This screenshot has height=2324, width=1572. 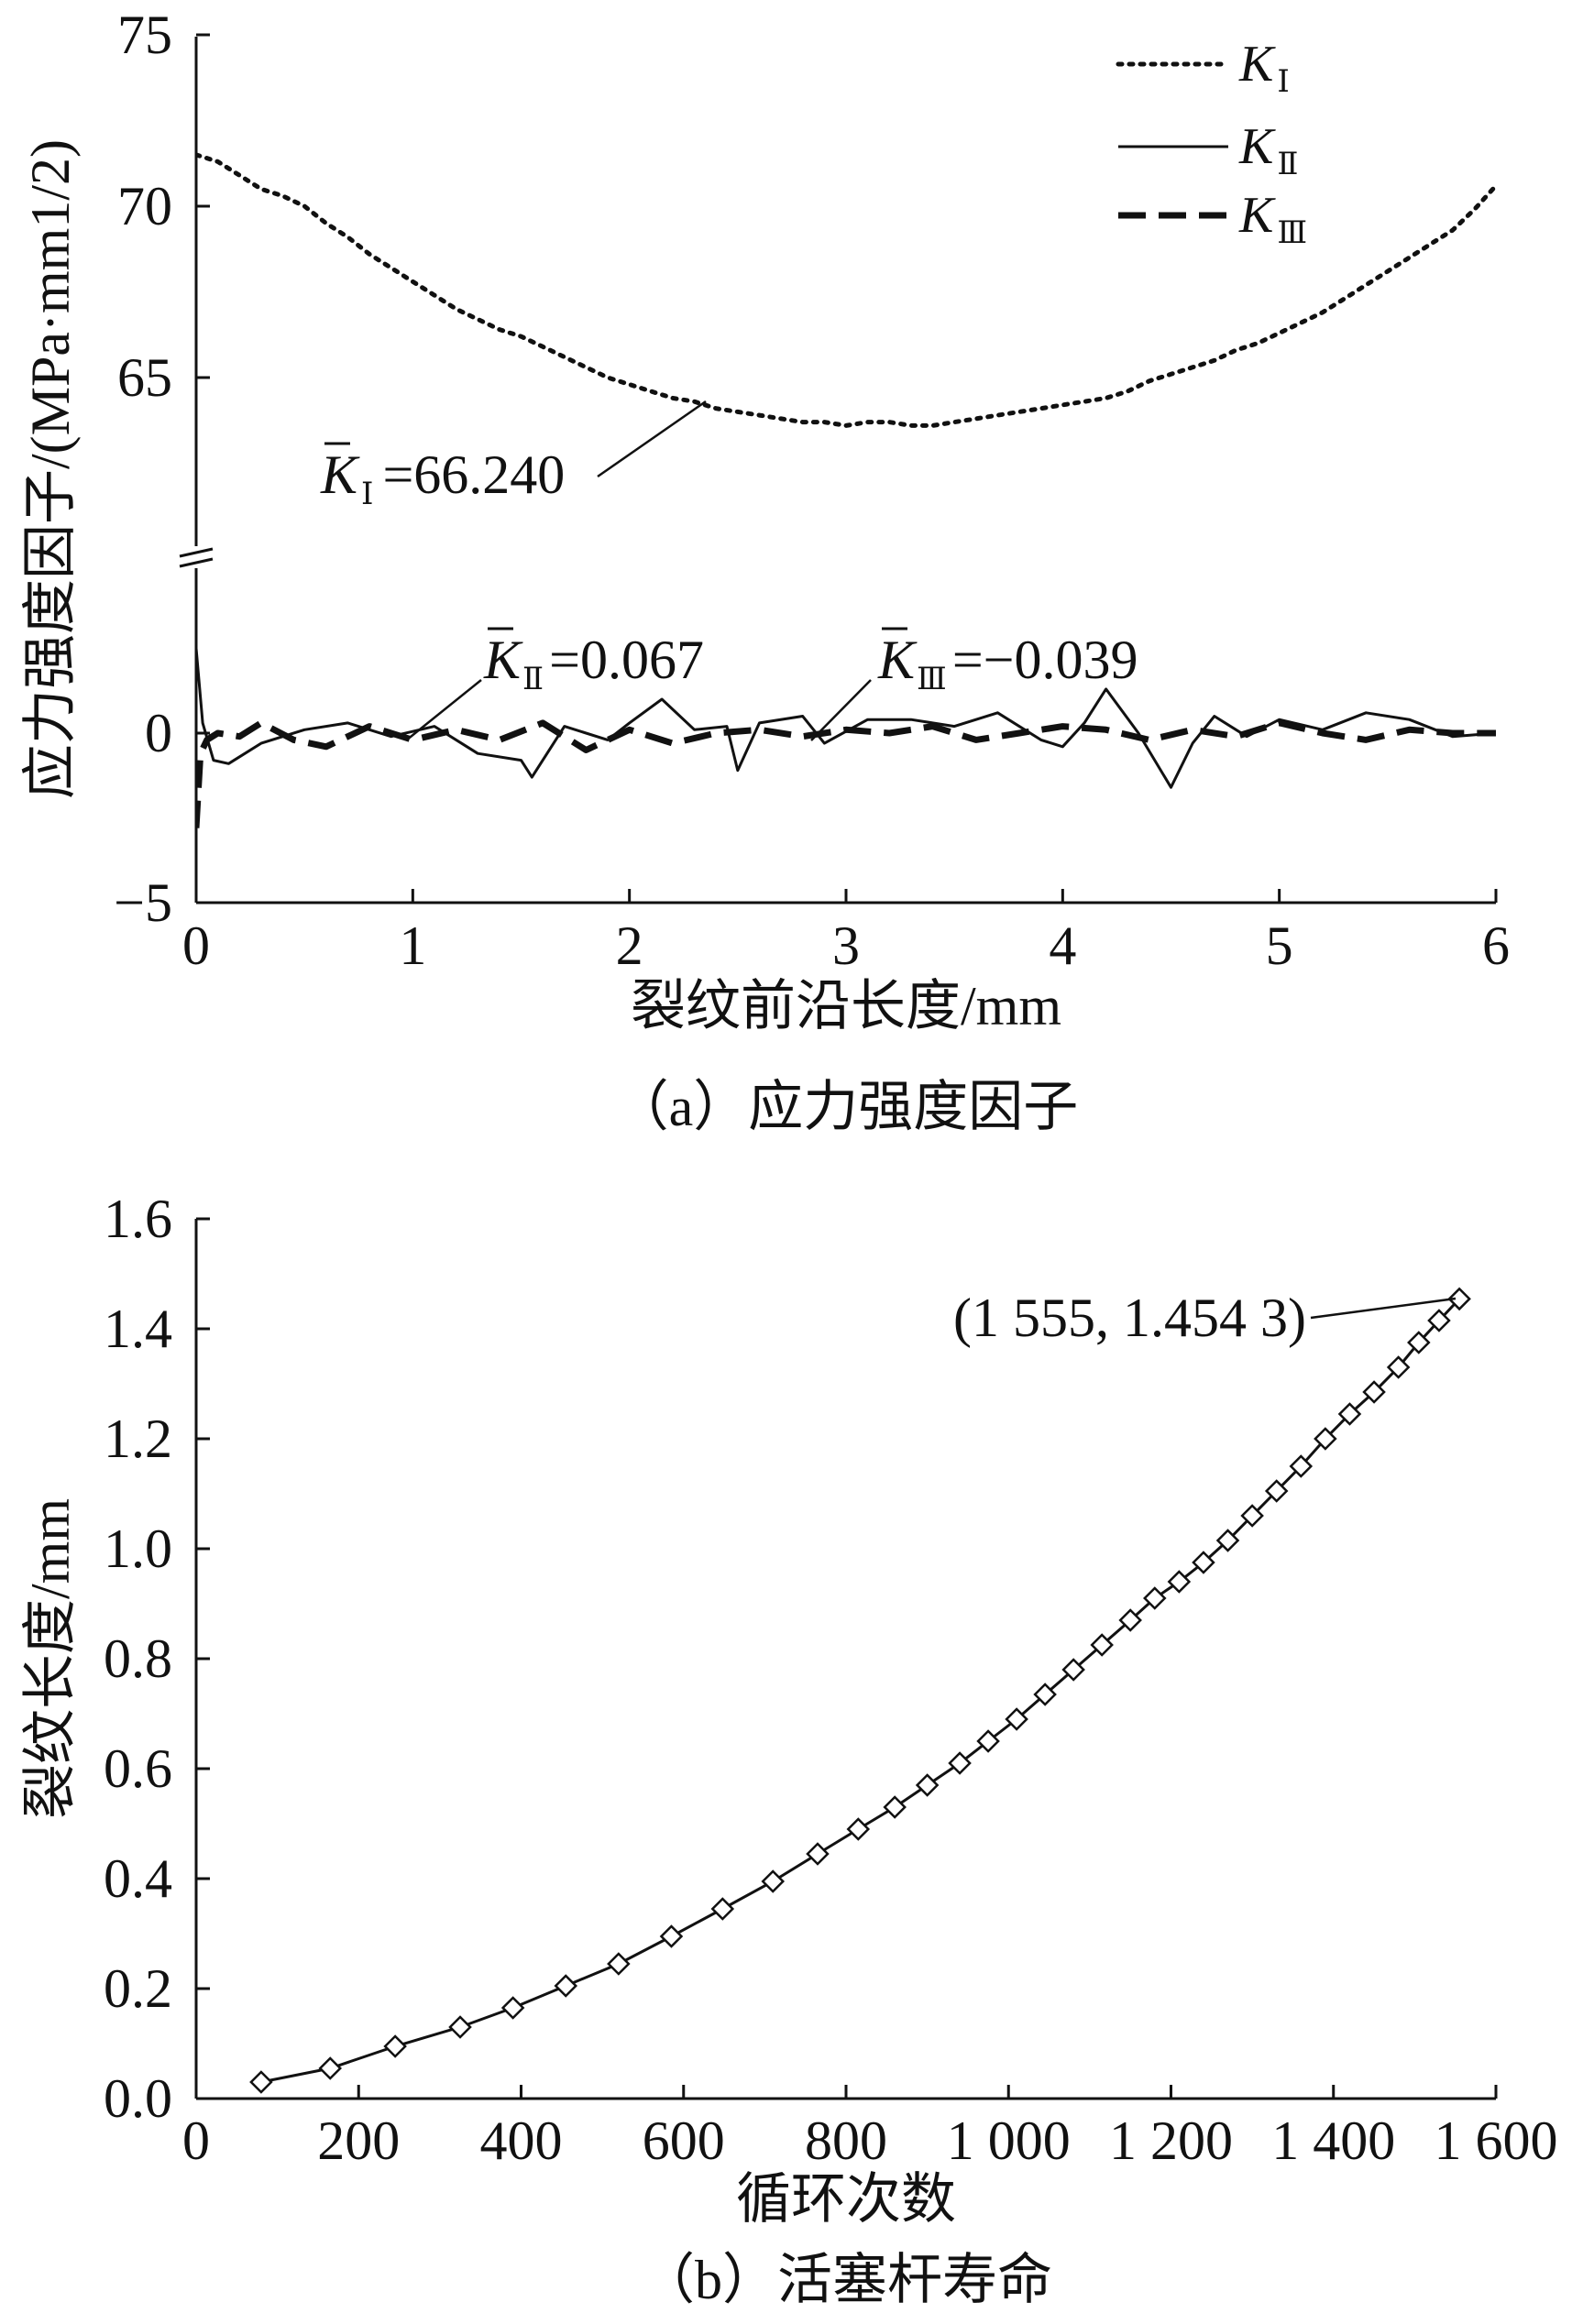 I want to click on x-ticks: 0 1 2 3 4 5 6, so click(x=846, y=932).